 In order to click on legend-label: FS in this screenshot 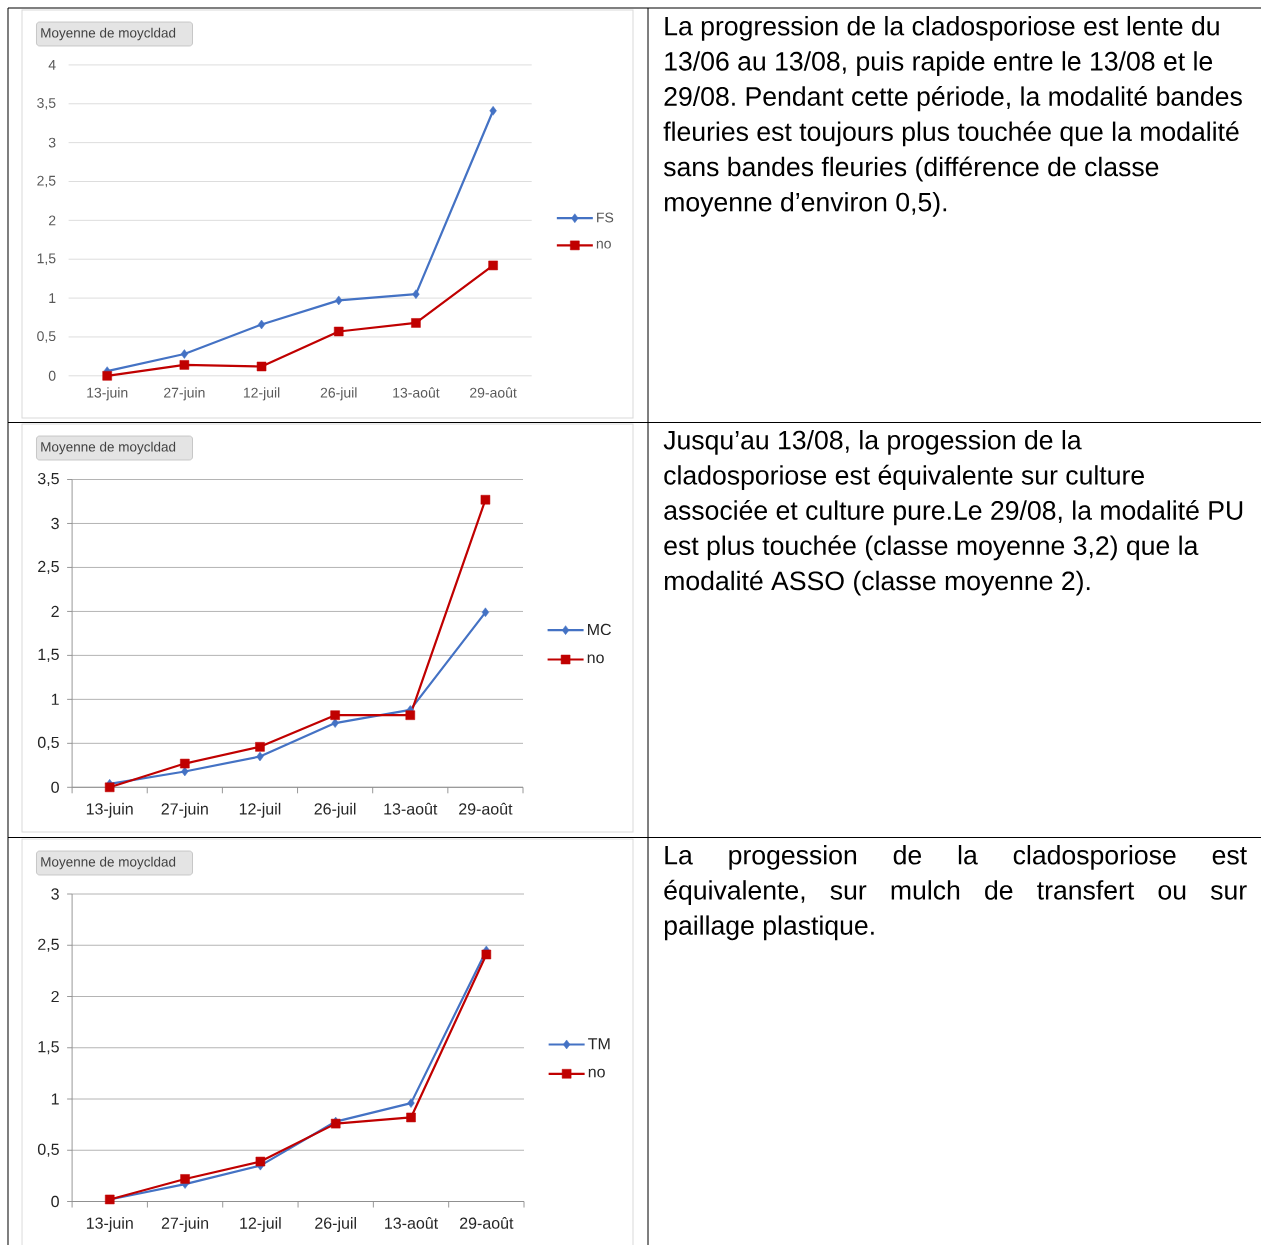, I will do `click(605, 217)`.